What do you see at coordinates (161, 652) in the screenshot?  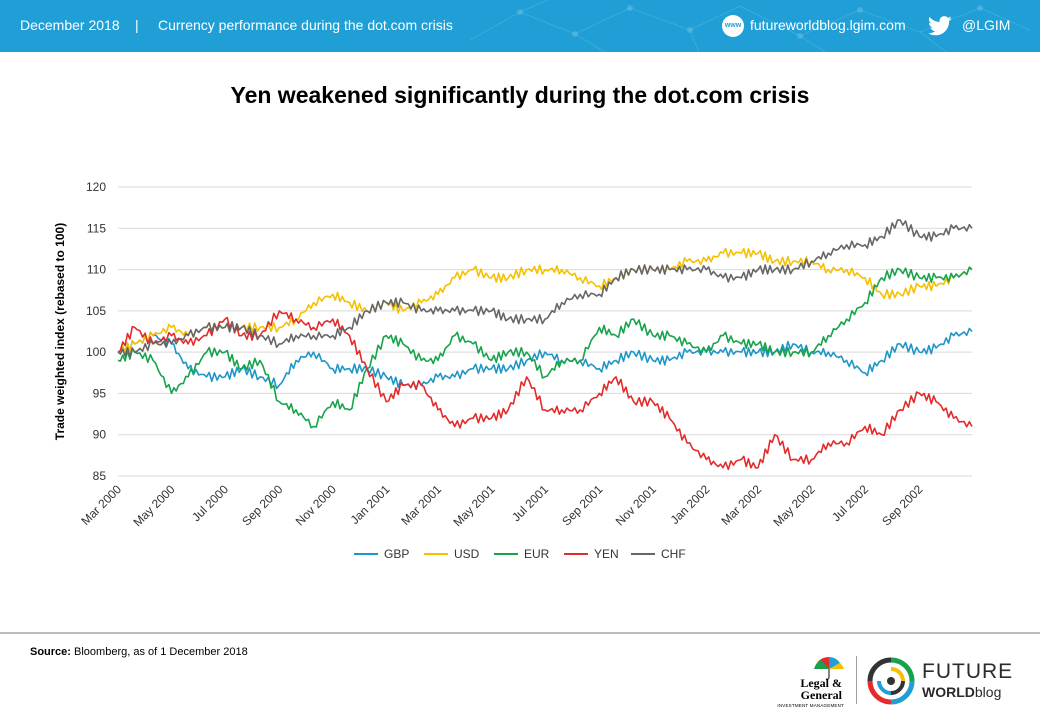 I see `source-text: Bloomberg, as of 1 December 2018` at bounding box center [161, 652].